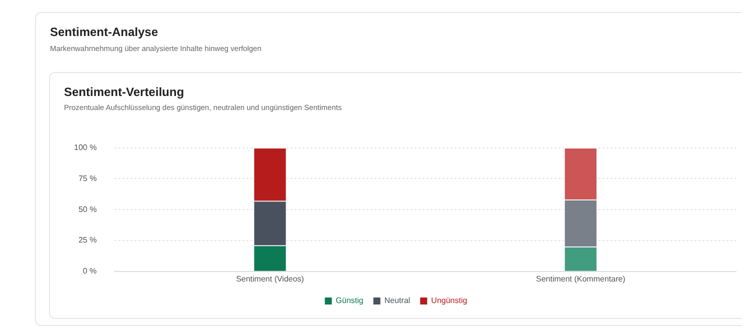 This screenshot has width=750, height=335. Describe the element at coordinates (449, 301) in the screenshot. I see `legend-label: Ungünstig` at that location.